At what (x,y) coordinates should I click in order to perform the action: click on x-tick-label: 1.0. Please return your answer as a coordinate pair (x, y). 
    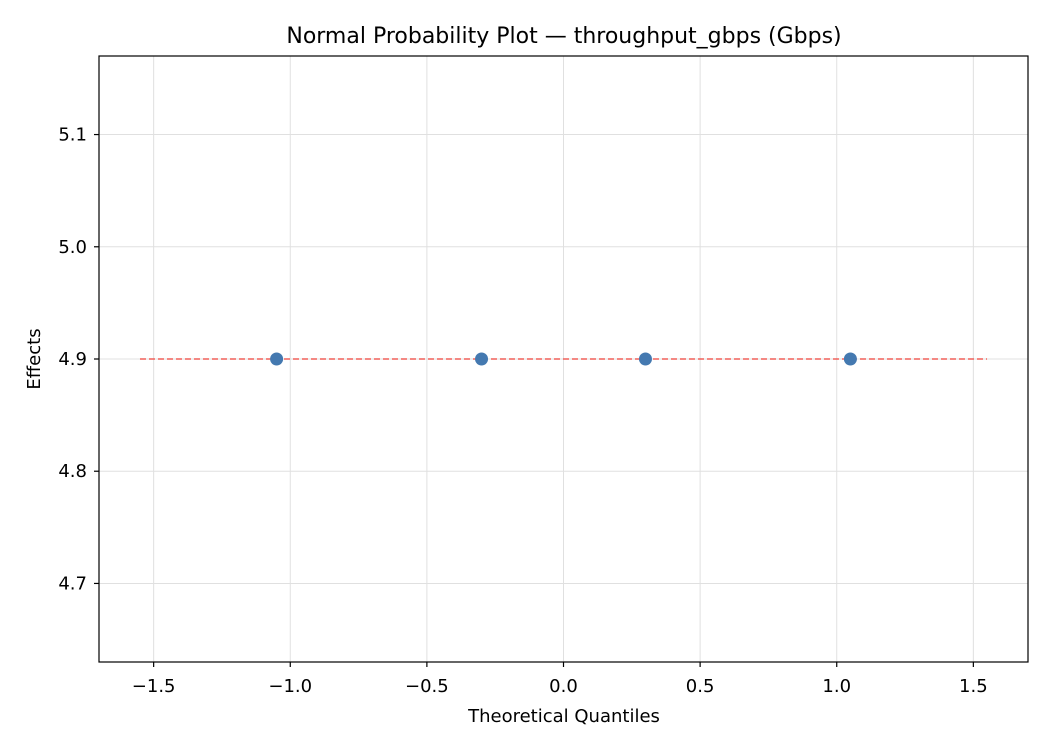
    Looking at the image, I should click on (836, 686).